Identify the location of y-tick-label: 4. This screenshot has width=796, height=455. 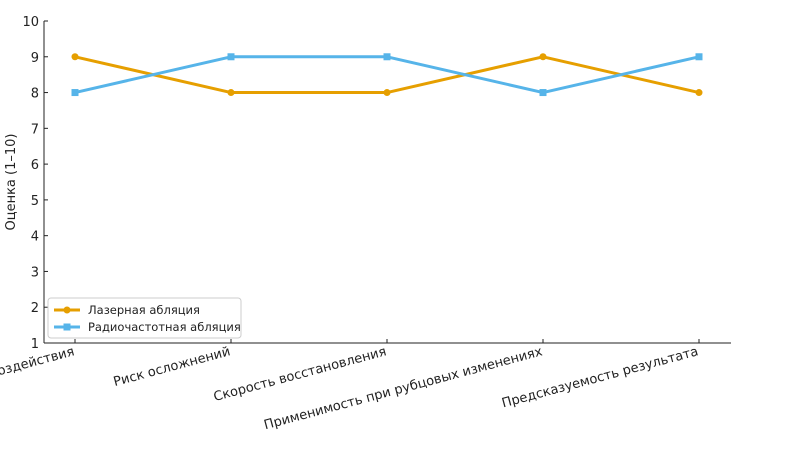
(35, 237).